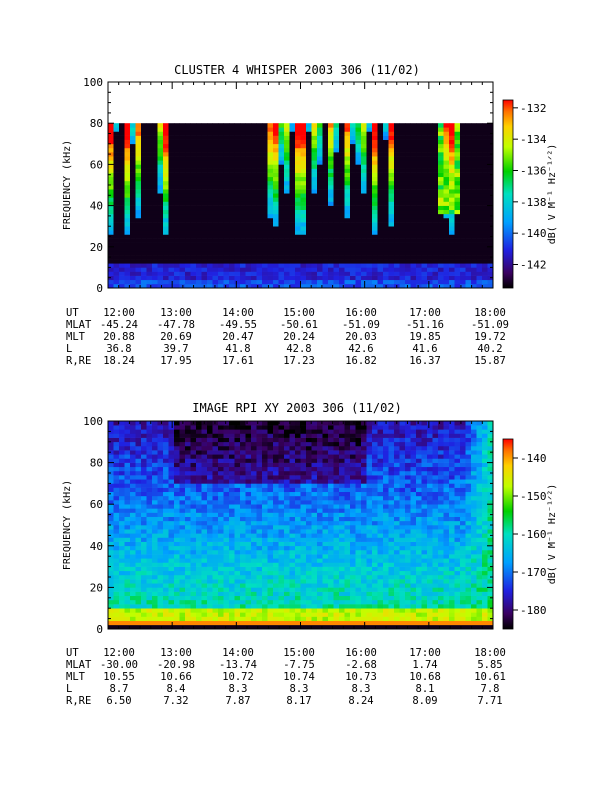 The width and height of the screenshot is (600, 804). What do you see at coordinates (238, 313) in the screenshot?
I see `ephemeris-value: 14:00` at bounding box center [238, 313].